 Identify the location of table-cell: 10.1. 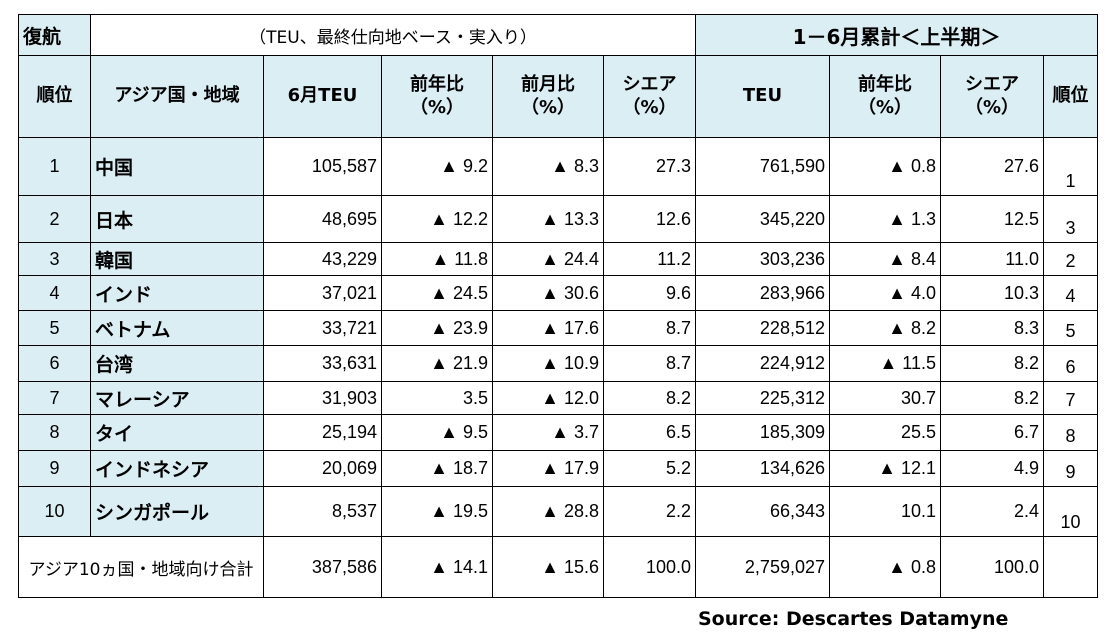
(885, 511).